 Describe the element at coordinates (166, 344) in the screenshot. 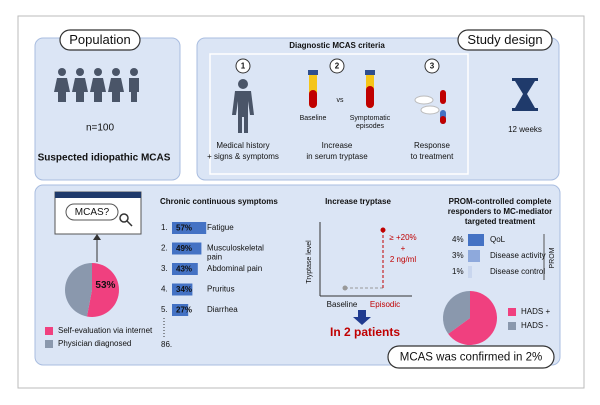

I see `symptom-rank: 86.` at that location.